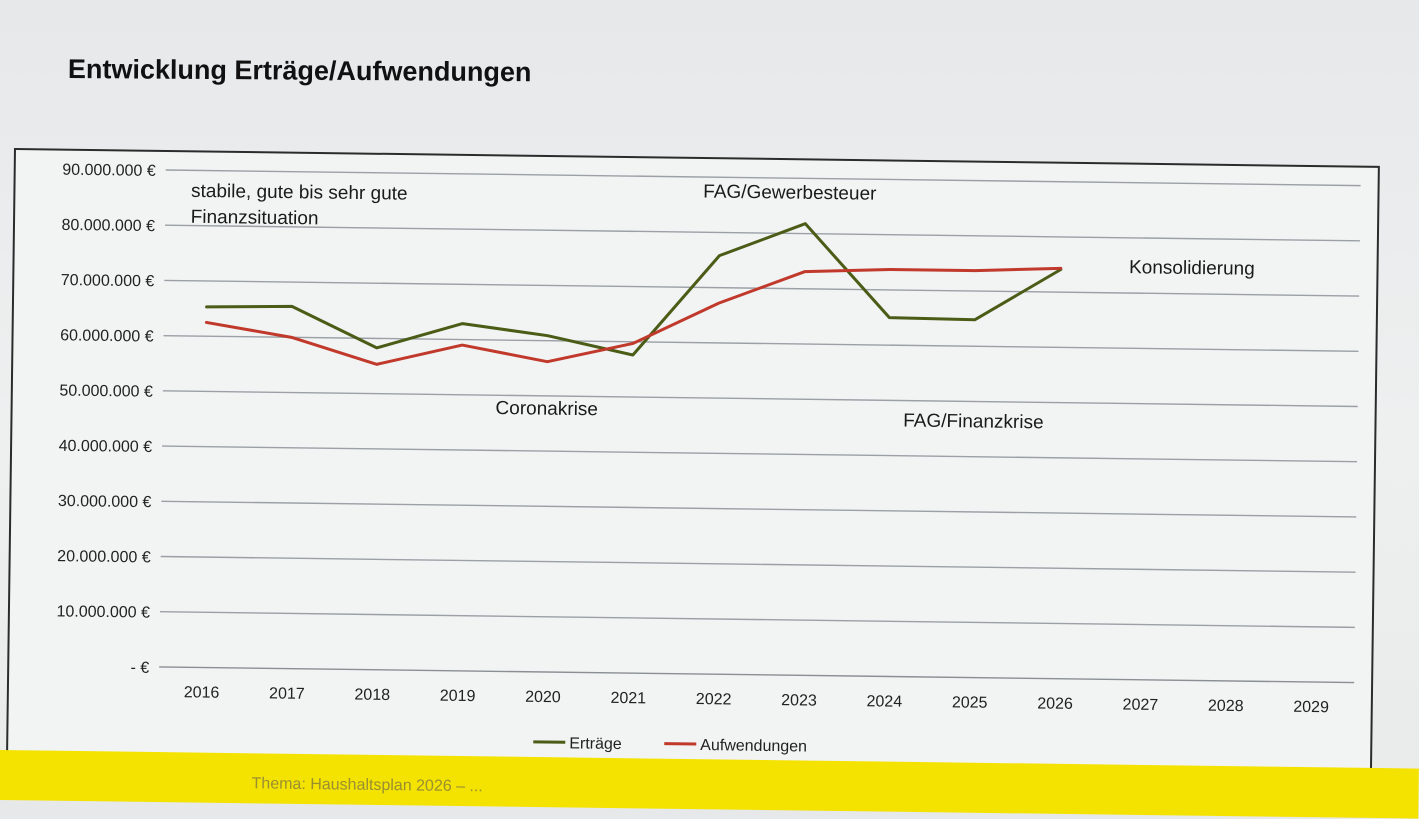  What do you see at coordinates (633, 288) in the screenshot?
I see `series-line-ertr-ge` at bounding box center [633, 288].